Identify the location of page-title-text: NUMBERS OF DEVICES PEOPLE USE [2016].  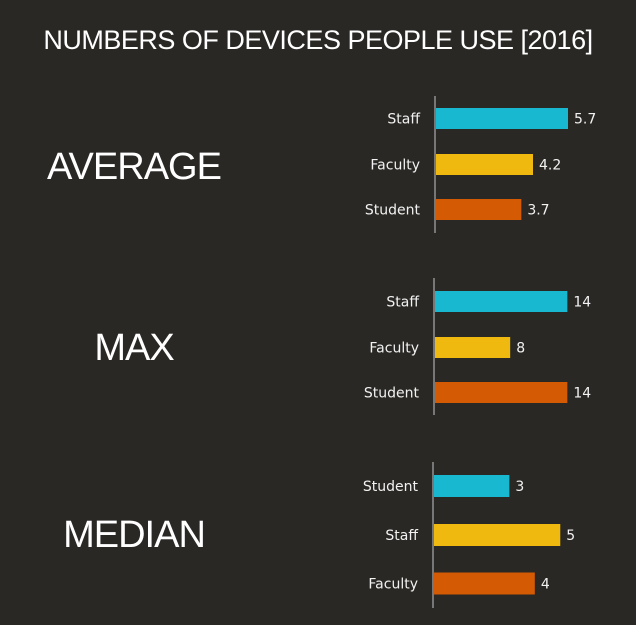
(318, 40).